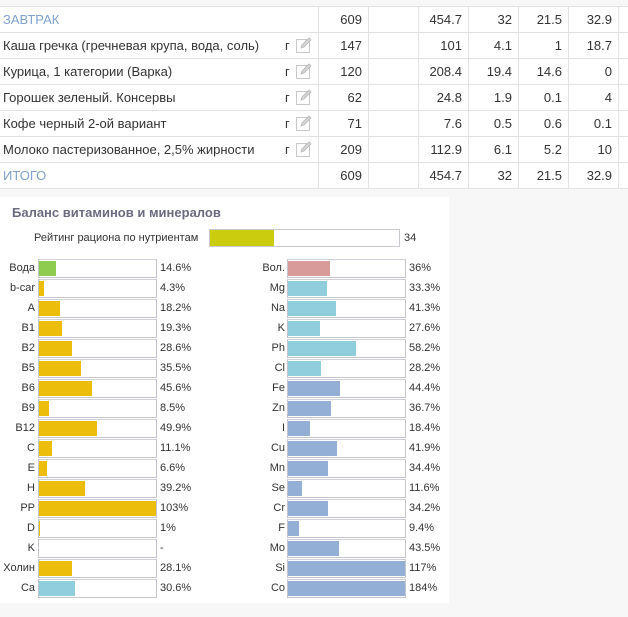 This screenshot has width=628, height=617. I want to click on nutrient-value: 4.3%, so click(173, 288).